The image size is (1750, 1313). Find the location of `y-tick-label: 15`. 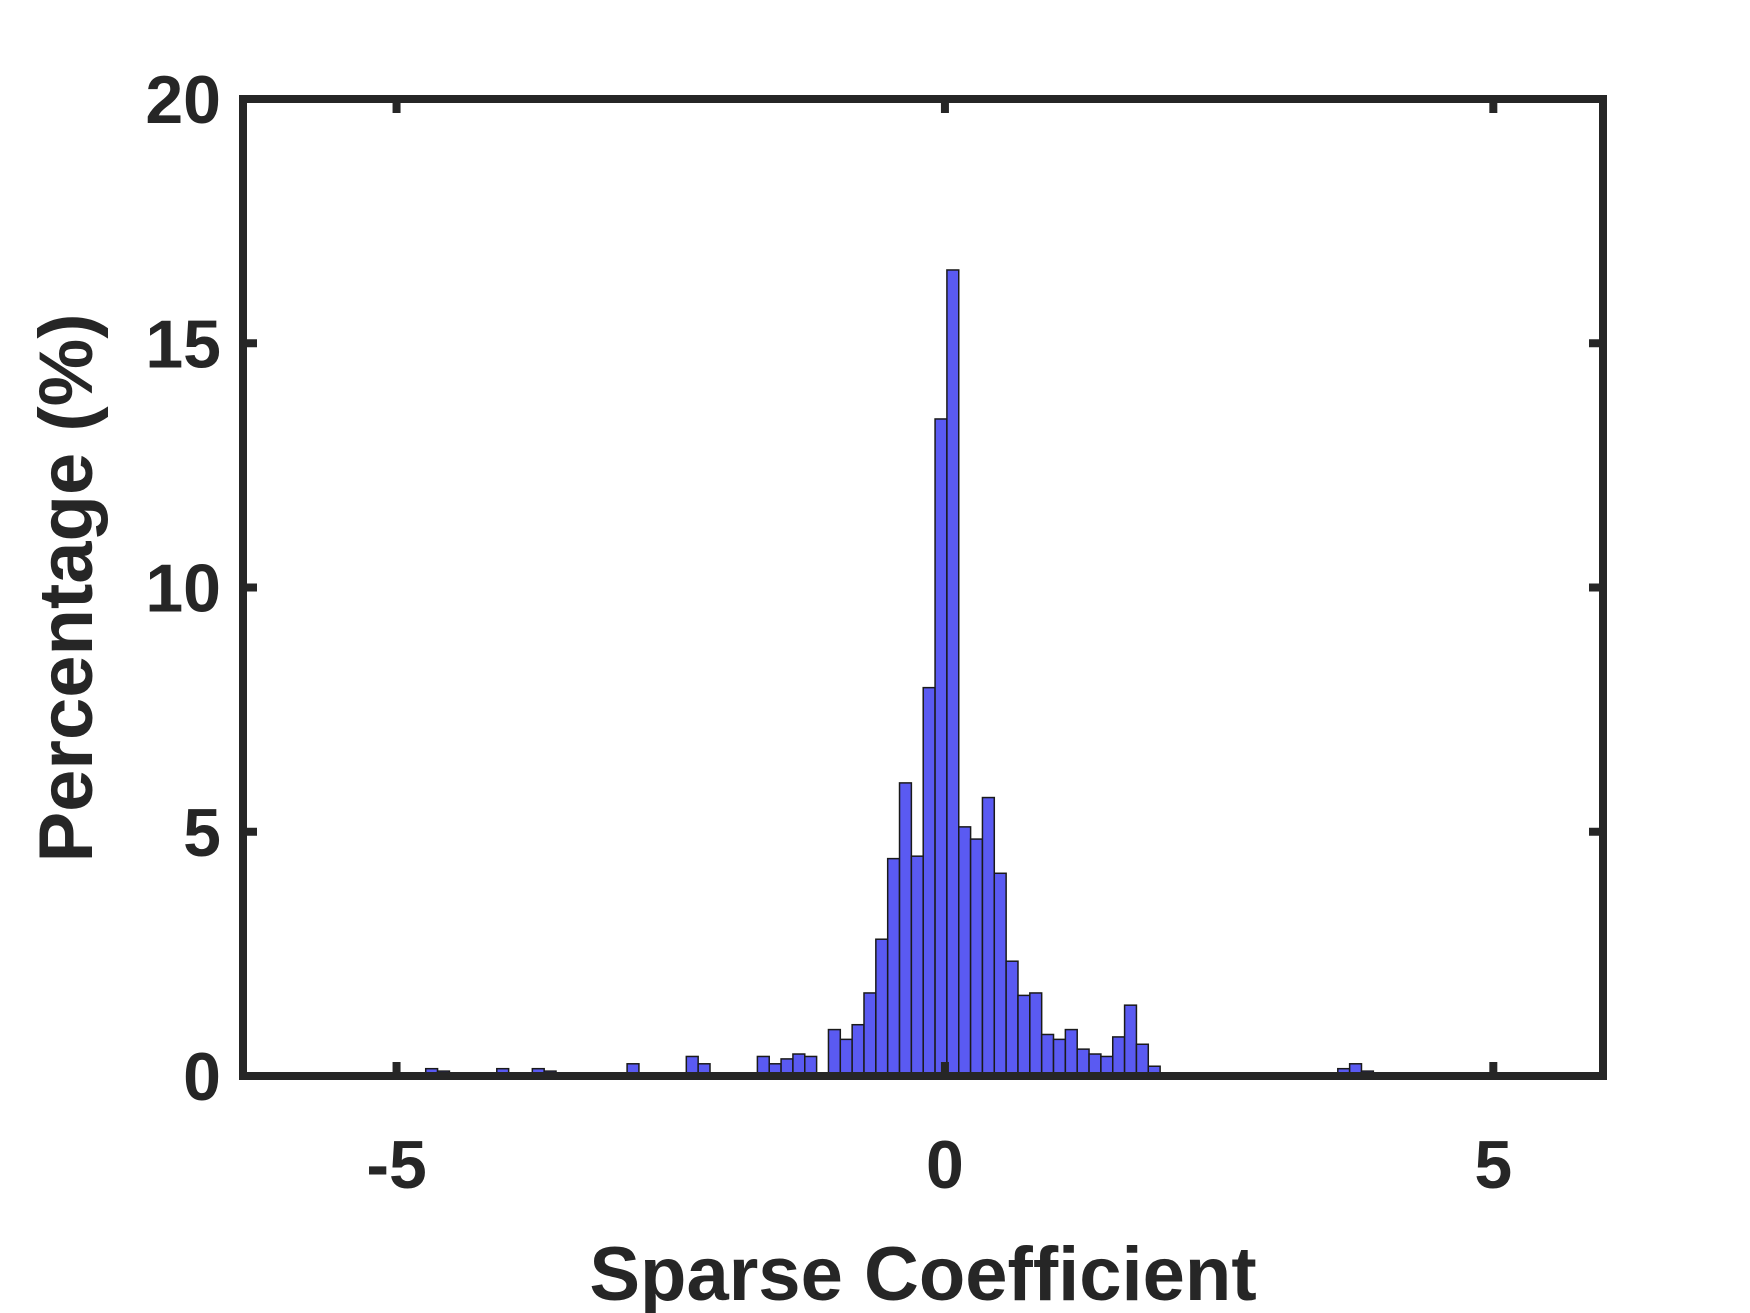

y-tick-label: 15 is located at coordinates (183, 344).